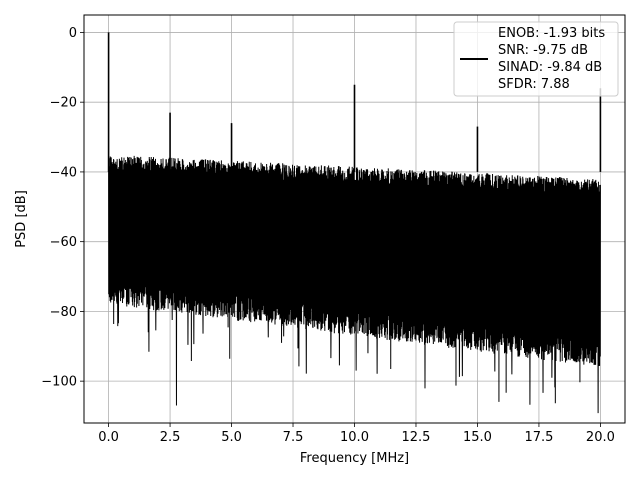 The width and height of the screenshot is (640, 480). I want to click on y-axis-title: PSD [dB], so click(21, 219).